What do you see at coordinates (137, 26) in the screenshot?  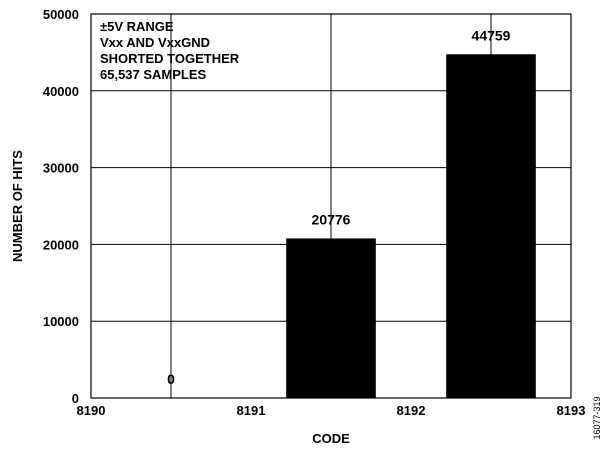 I see `annotation-line: ±5V RANGE` at bounding box center [137, 26].